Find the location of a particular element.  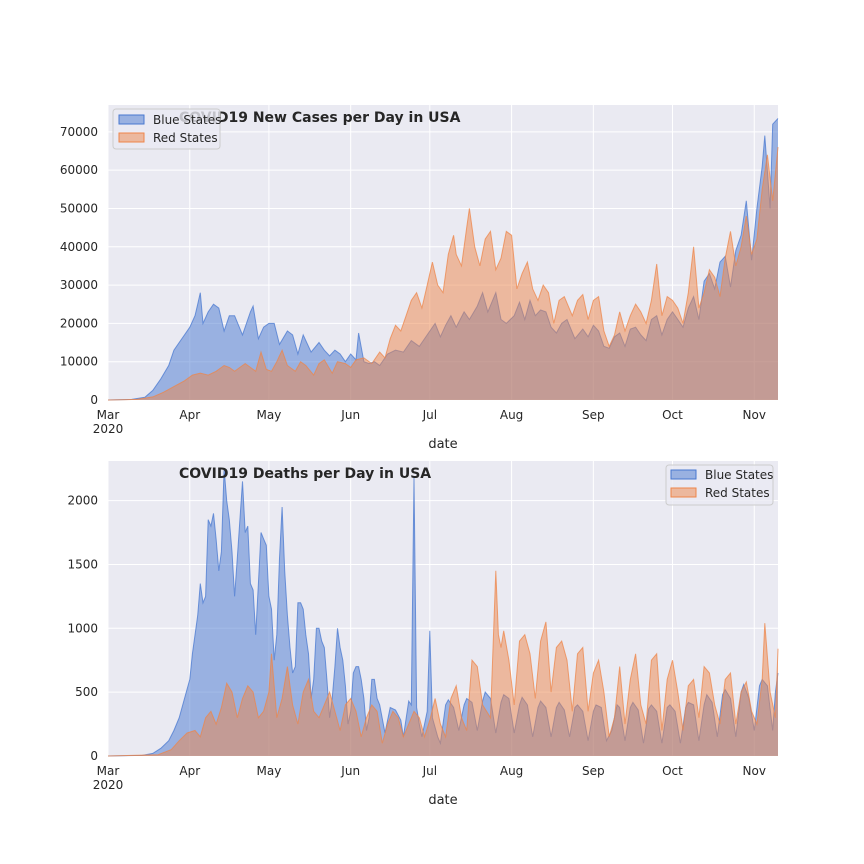

y-tick-label: 2000 is located at coordinates (82, 501).